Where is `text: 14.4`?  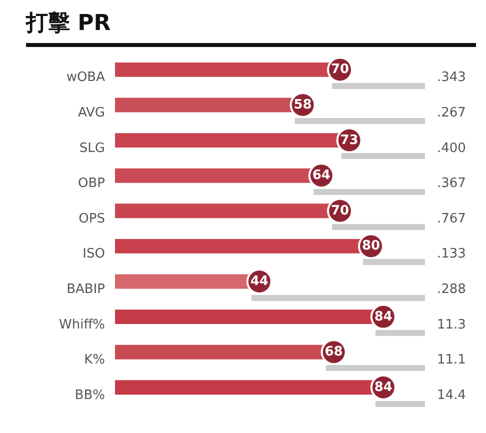 text: 14.4 is located at coordinates (451, 395).